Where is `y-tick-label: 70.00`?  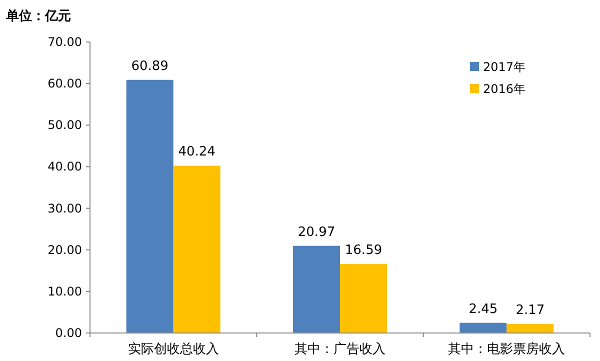
y-tick-label: 70.00 is located at coordinates (65, 42).